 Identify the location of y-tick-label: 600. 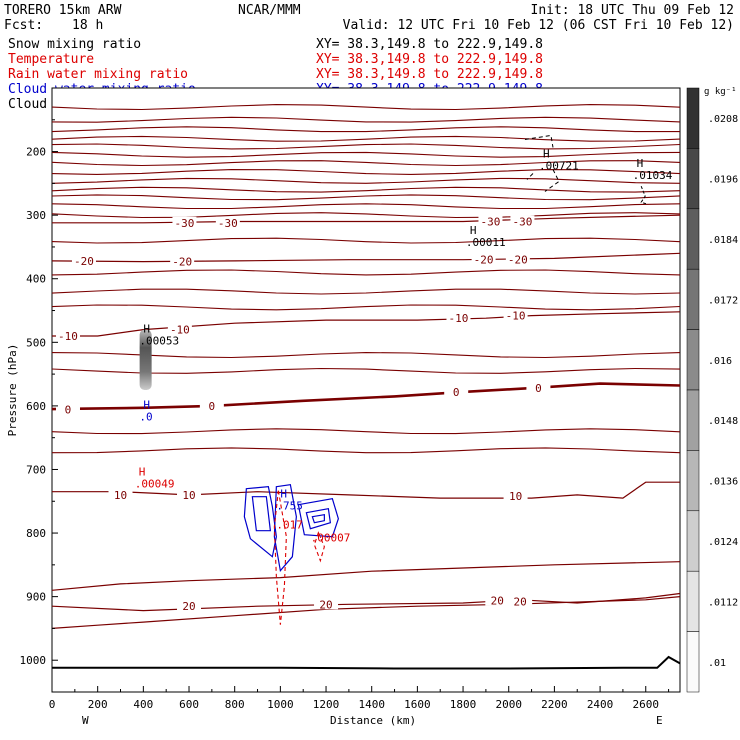
(36, 406).